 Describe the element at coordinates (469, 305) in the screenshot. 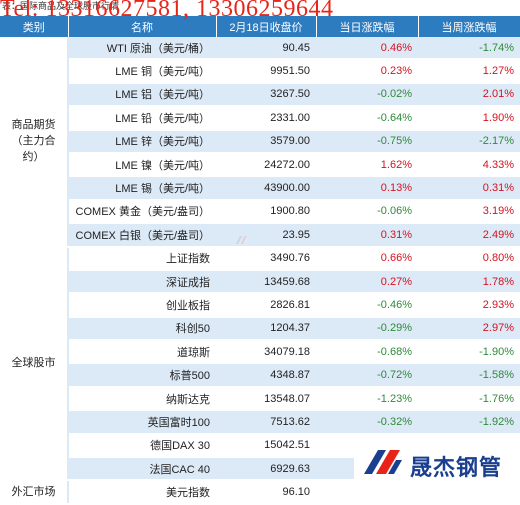

I see `weekly-change-cell: 2.93%` at that location.